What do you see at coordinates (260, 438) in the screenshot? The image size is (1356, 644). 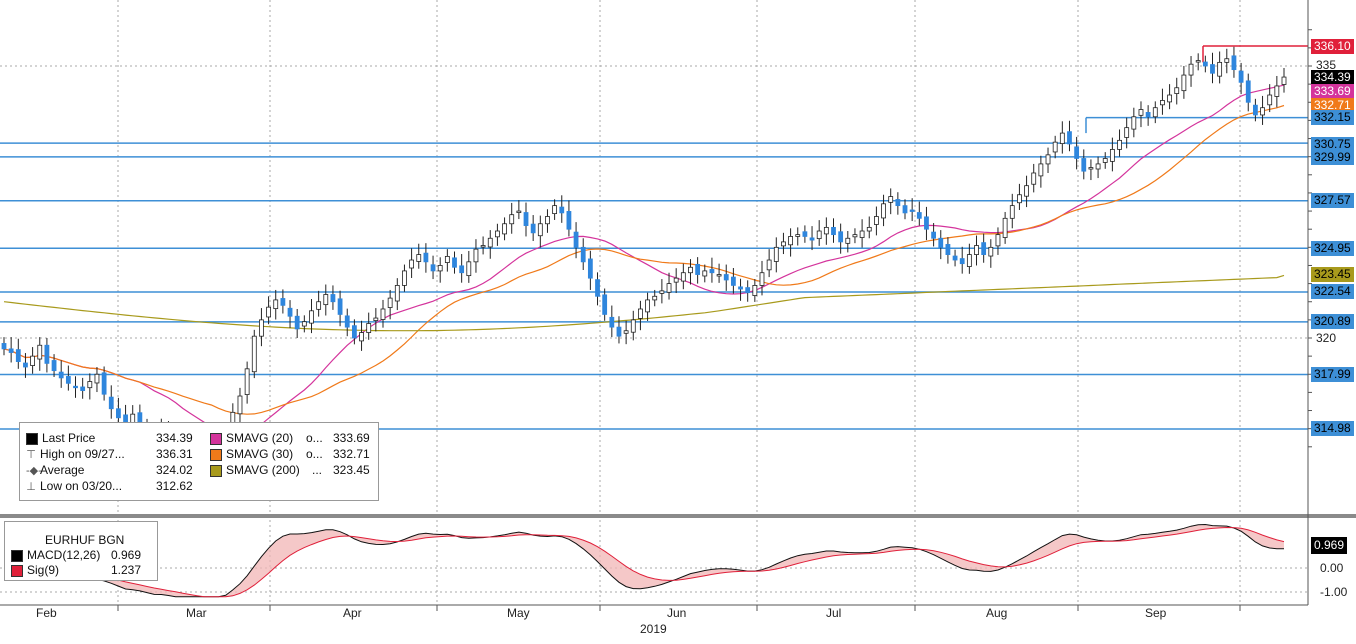 I see `legend-sma20-label: SMAVG (20)` at bounding box center [260, 438].